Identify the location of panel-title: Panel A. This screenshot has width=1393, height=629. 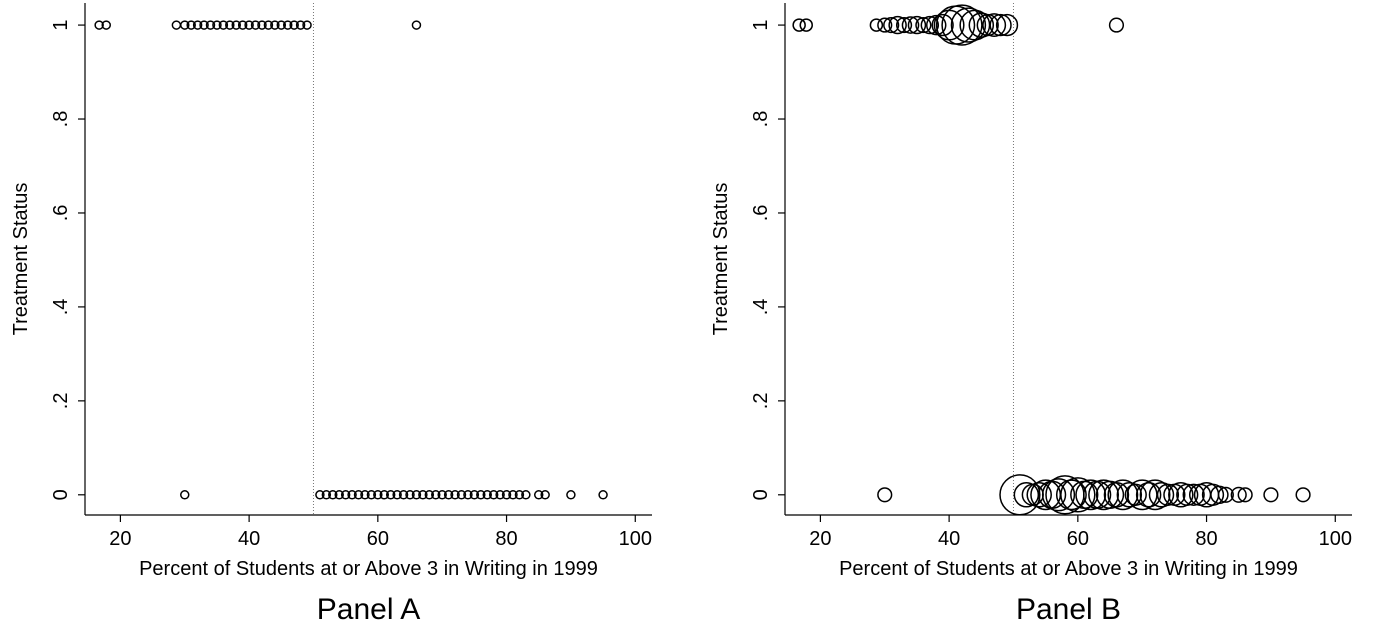
(368, 609).